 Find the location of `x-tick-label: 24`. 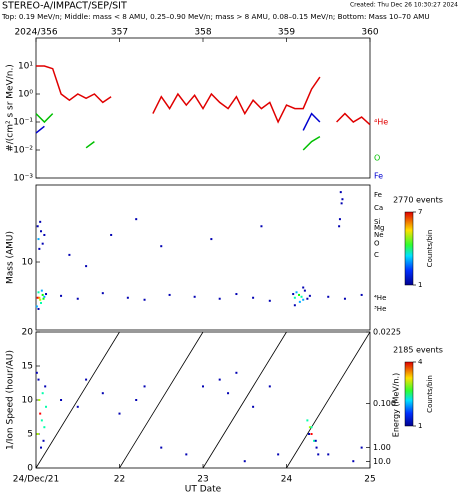

x-tick-label: 24 is located at coordinates (287, 480).